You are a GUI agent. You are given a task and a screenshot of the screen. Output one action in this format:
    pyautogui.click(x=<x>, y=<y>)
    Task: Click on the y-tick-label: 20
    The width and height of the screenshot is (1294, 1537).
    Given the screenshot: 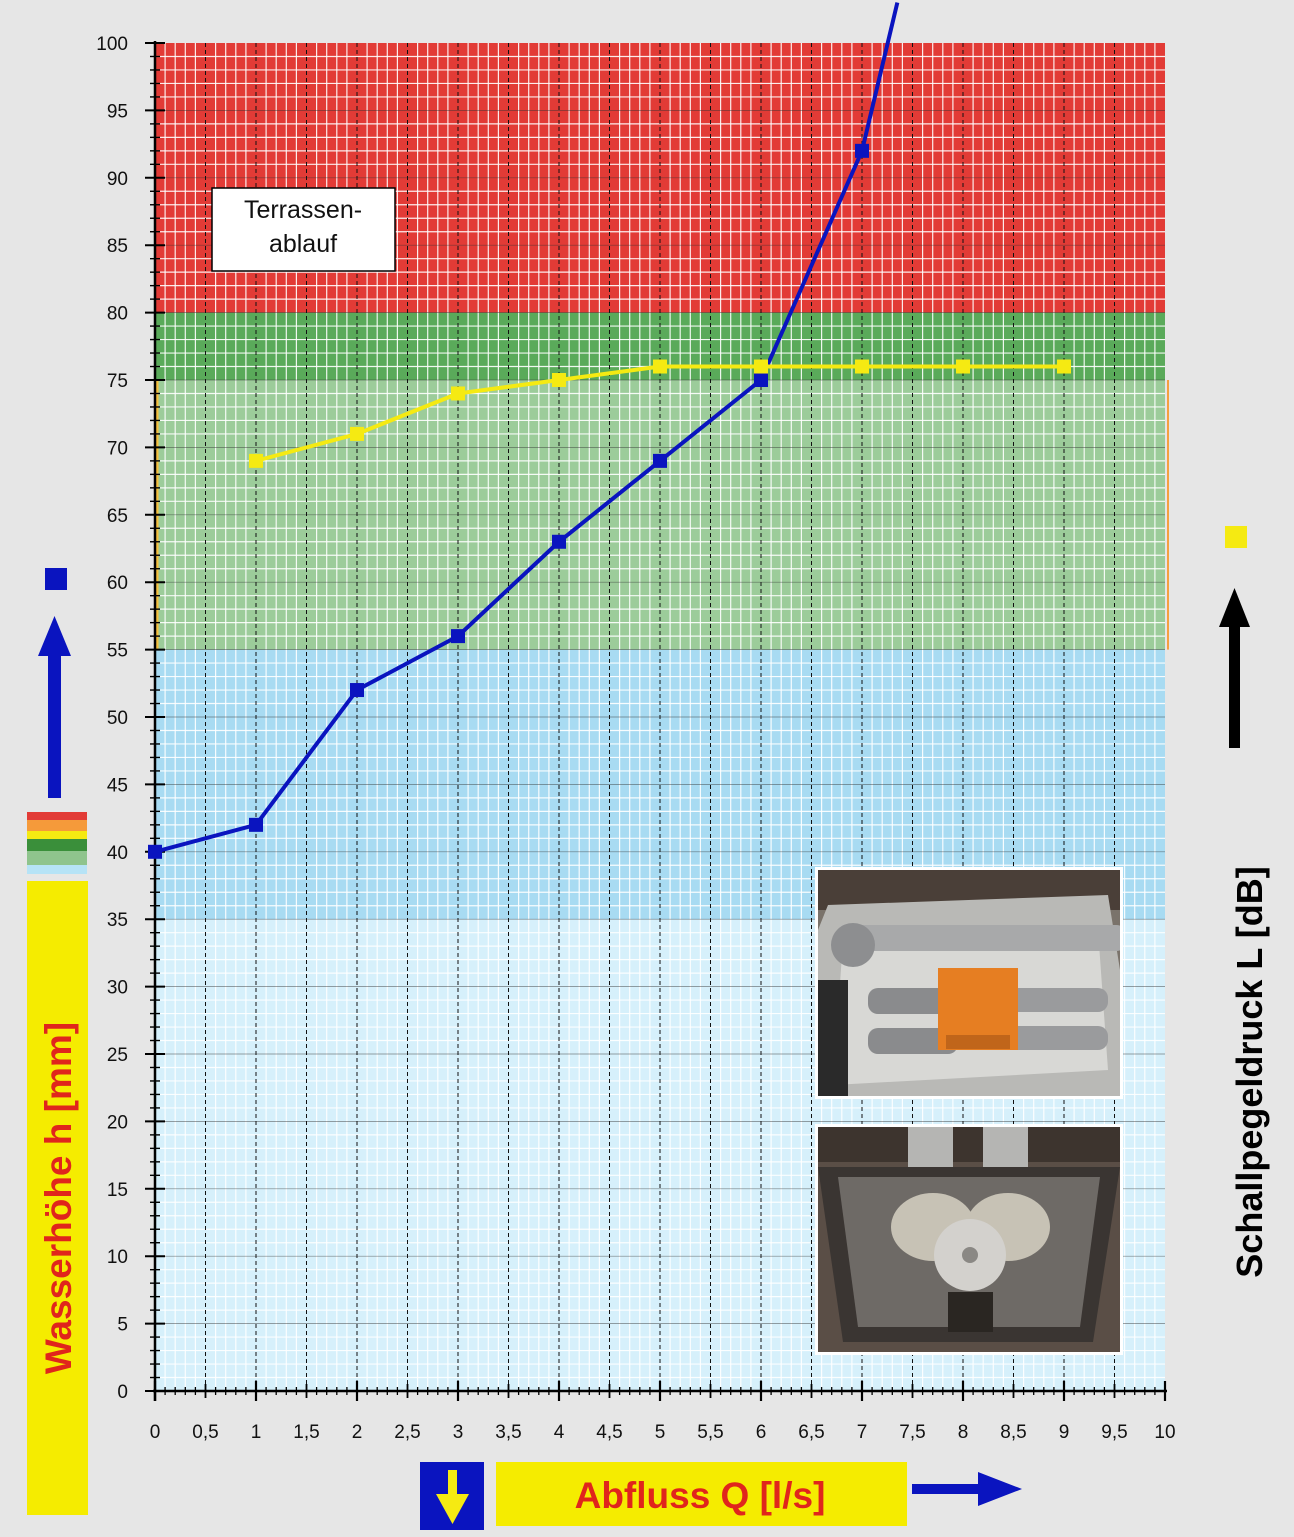 What is the action you would take?
    pyautogui.click(x=117, y=1122)
    